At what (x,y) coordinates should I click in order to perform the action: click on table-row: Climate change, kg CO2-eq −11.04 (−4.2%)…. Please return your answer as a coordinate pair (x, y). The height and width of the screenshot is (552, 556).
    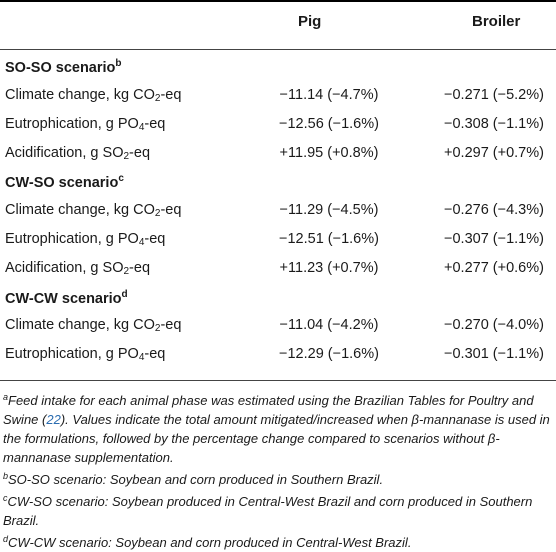
    Looking at the image, I should click on (278, 326).